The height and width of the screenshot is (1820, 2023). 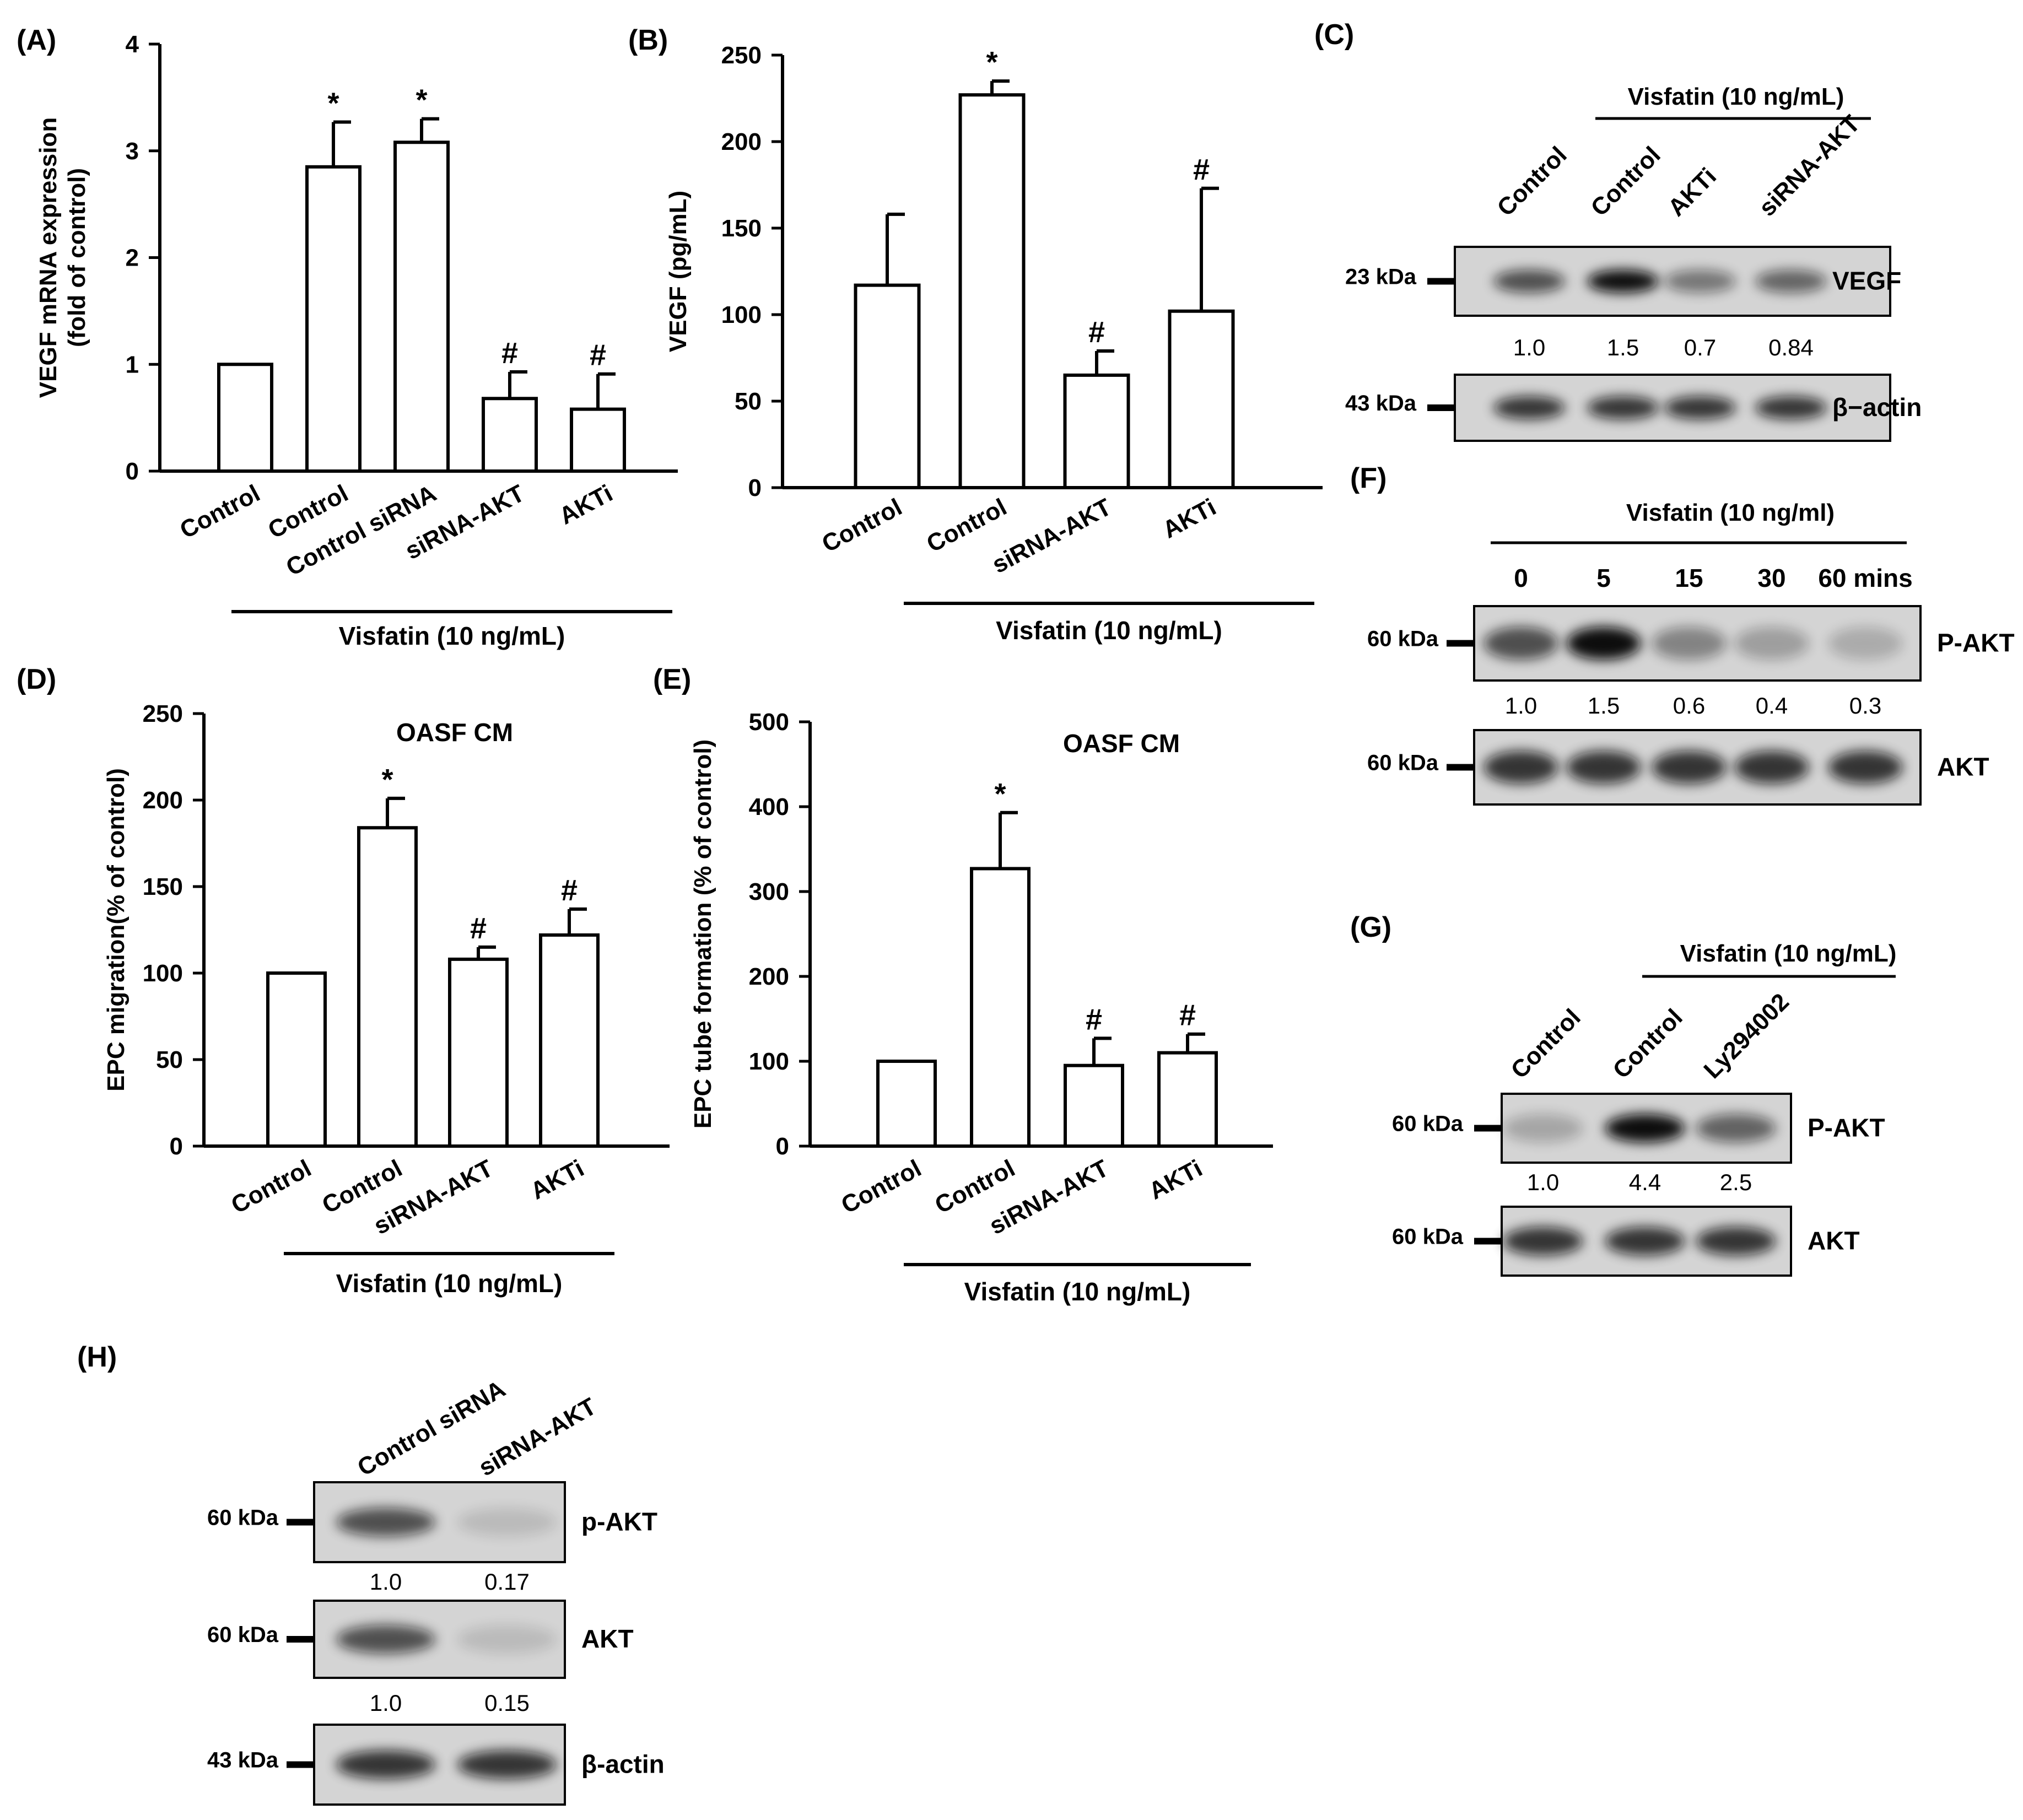 I want to click on densitometry-value: 1.5, so click(x=1623, y=347).